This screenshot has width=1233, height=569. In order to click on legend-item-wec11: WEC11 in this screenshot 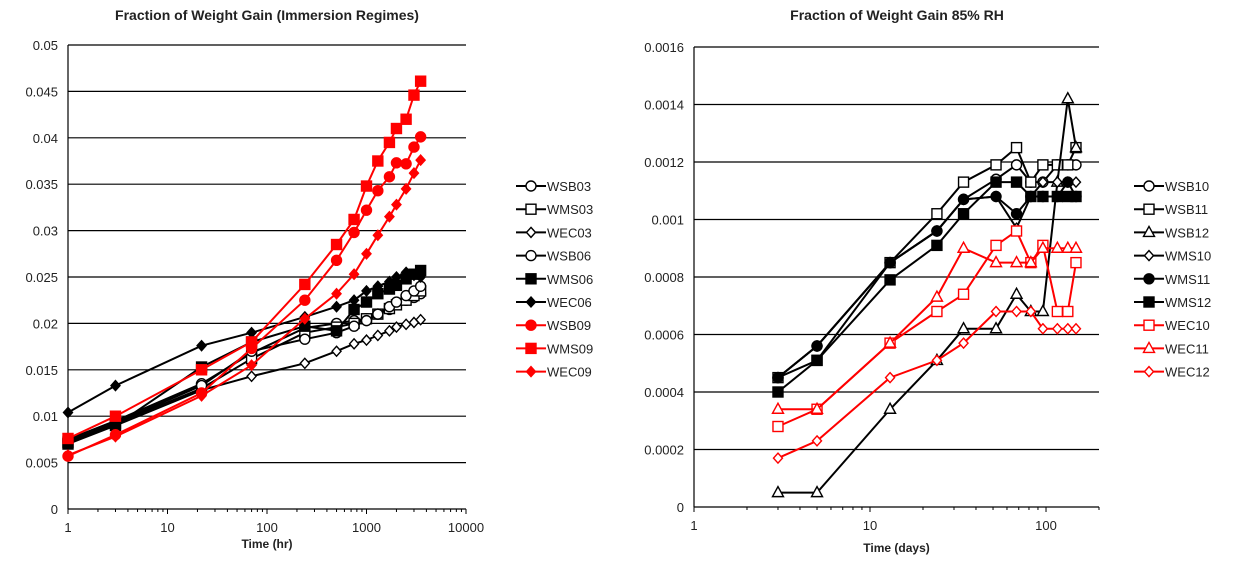, I will do `click(1171, 348)`.